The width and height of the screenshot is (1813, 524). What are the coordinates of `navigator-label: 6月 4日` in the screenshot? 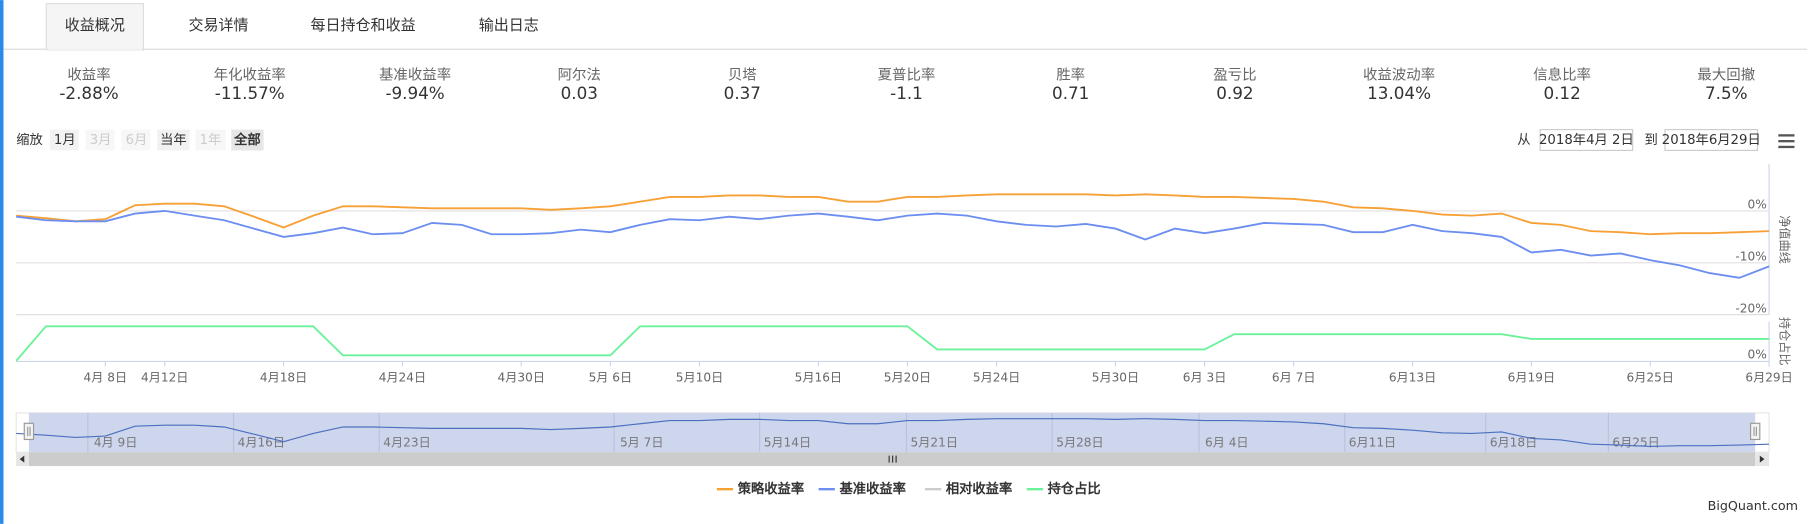 It's located at (1227, 442).